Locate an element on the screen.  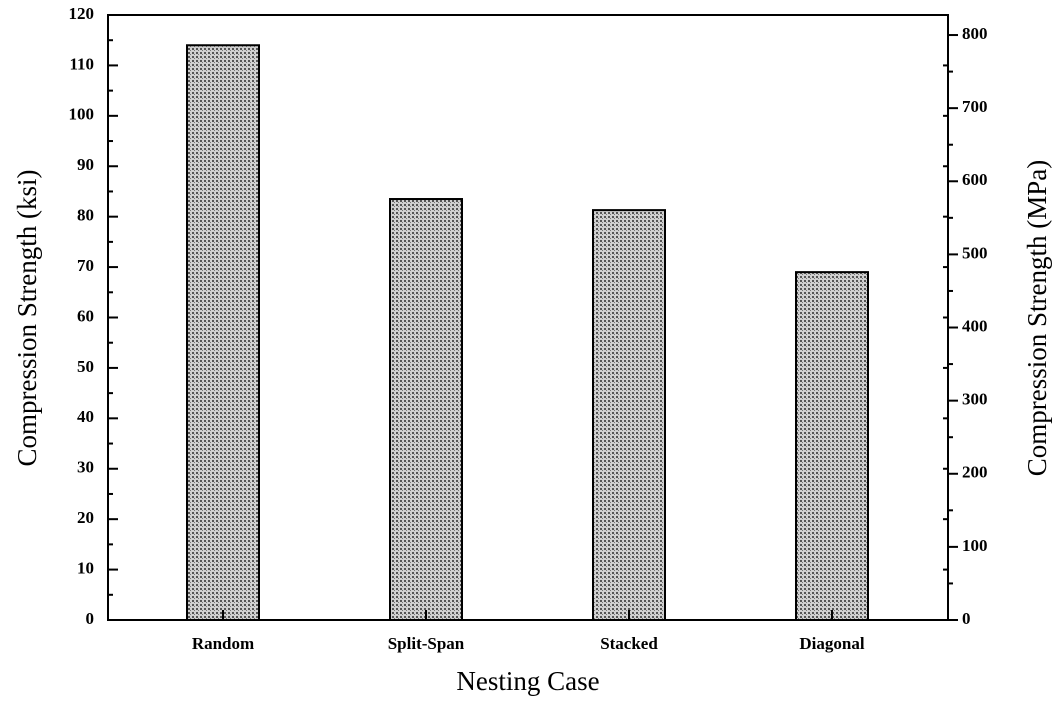
x-tick-label: Split-Span is located at coordinates (426, 643).